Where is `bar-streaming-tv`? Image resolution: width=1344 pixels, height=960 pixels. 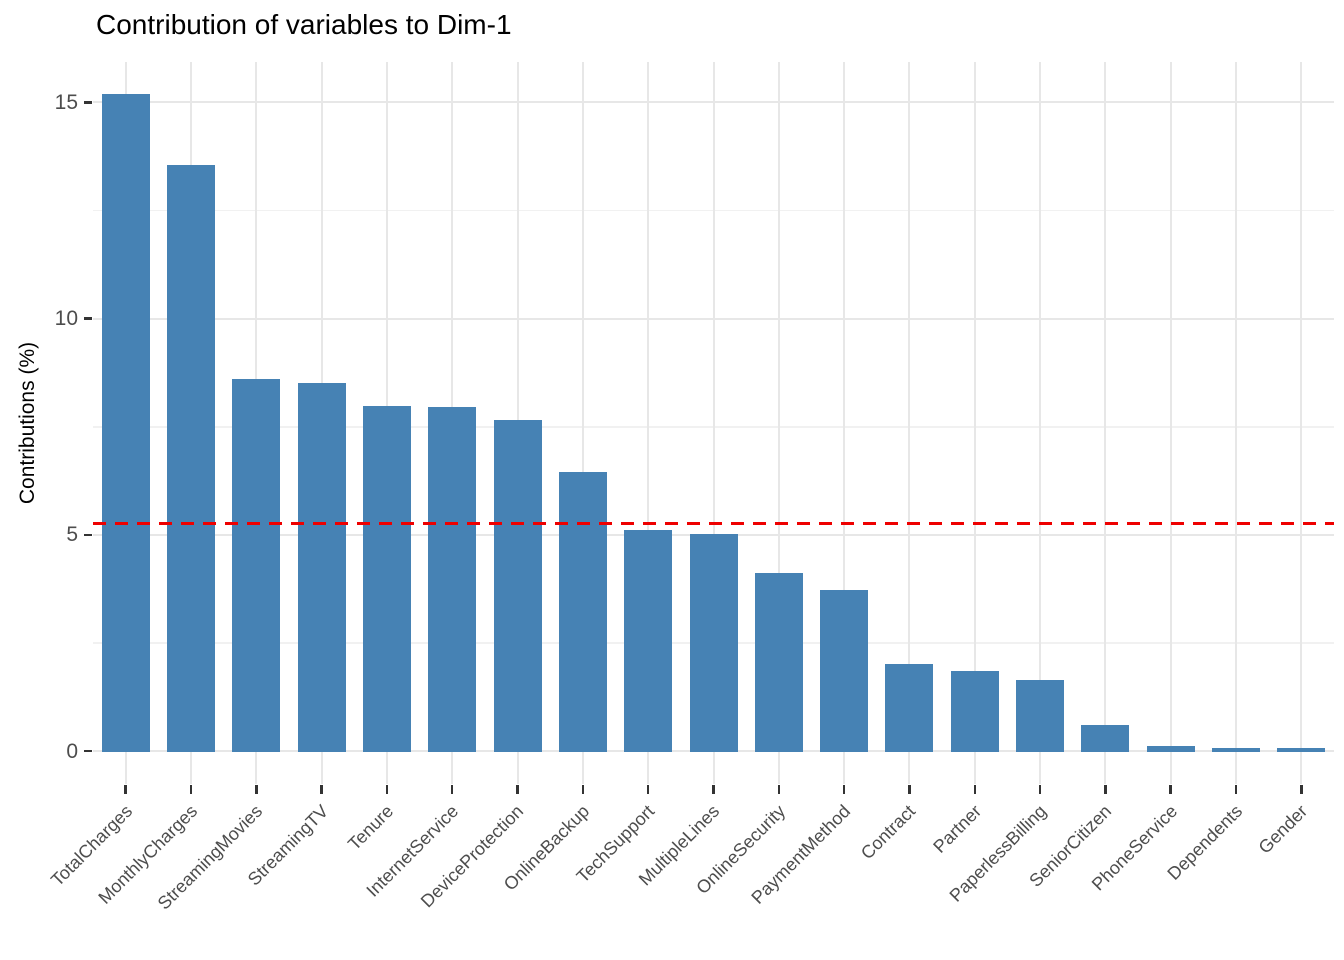
bar-streaming-tv is located at coordinates (321, 567).